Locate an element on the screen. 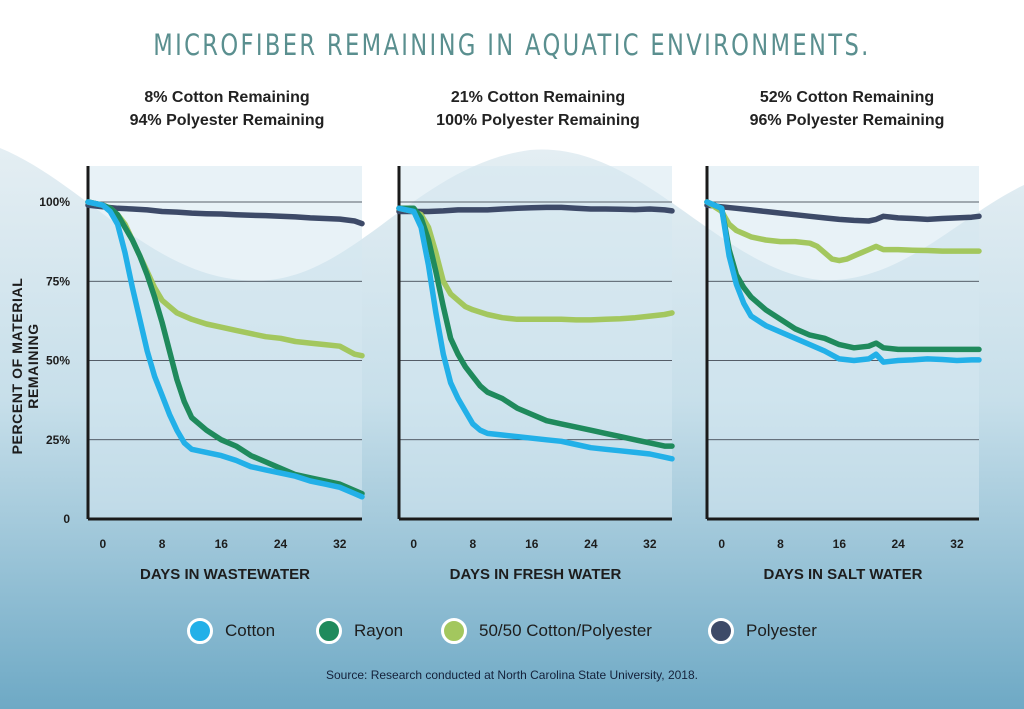 This screenshot has width=1024, height=709. legend-label-polyester: Polyester is located at coordinates (781, 630).